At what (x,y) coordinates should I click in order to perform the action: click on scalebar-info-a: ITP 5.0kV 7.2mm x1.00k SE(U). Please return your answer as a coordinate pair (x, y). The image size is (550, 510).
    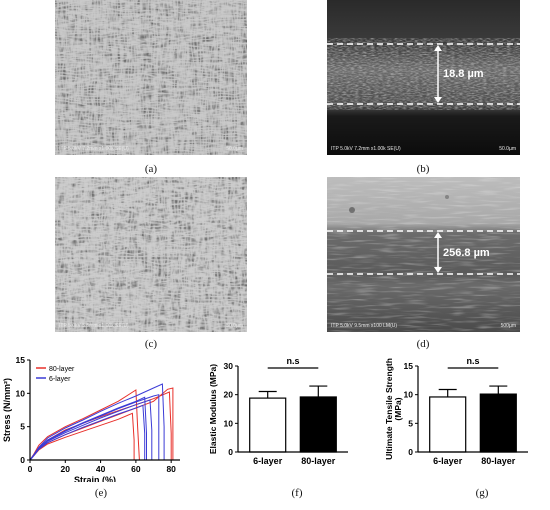
    Looking at the image, I should click on (94, 149).